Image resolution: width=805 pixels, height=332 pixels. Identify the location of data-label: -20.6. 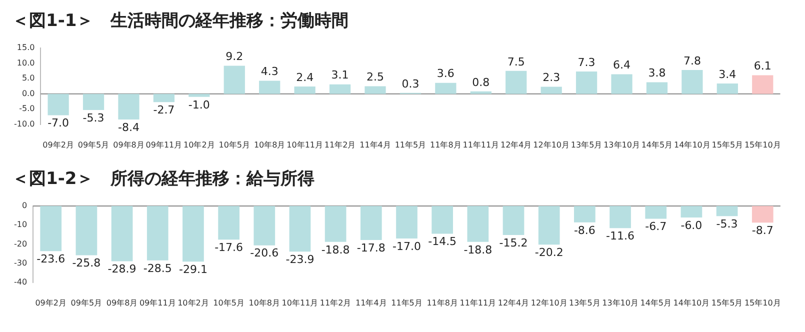
(264, 253).